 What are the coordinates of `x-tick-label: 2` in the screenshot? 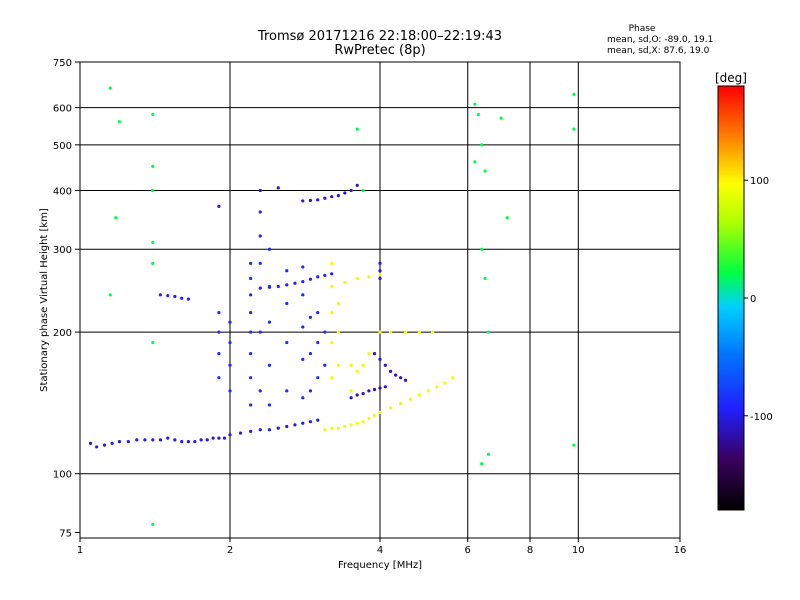 It's located at (230, 550).